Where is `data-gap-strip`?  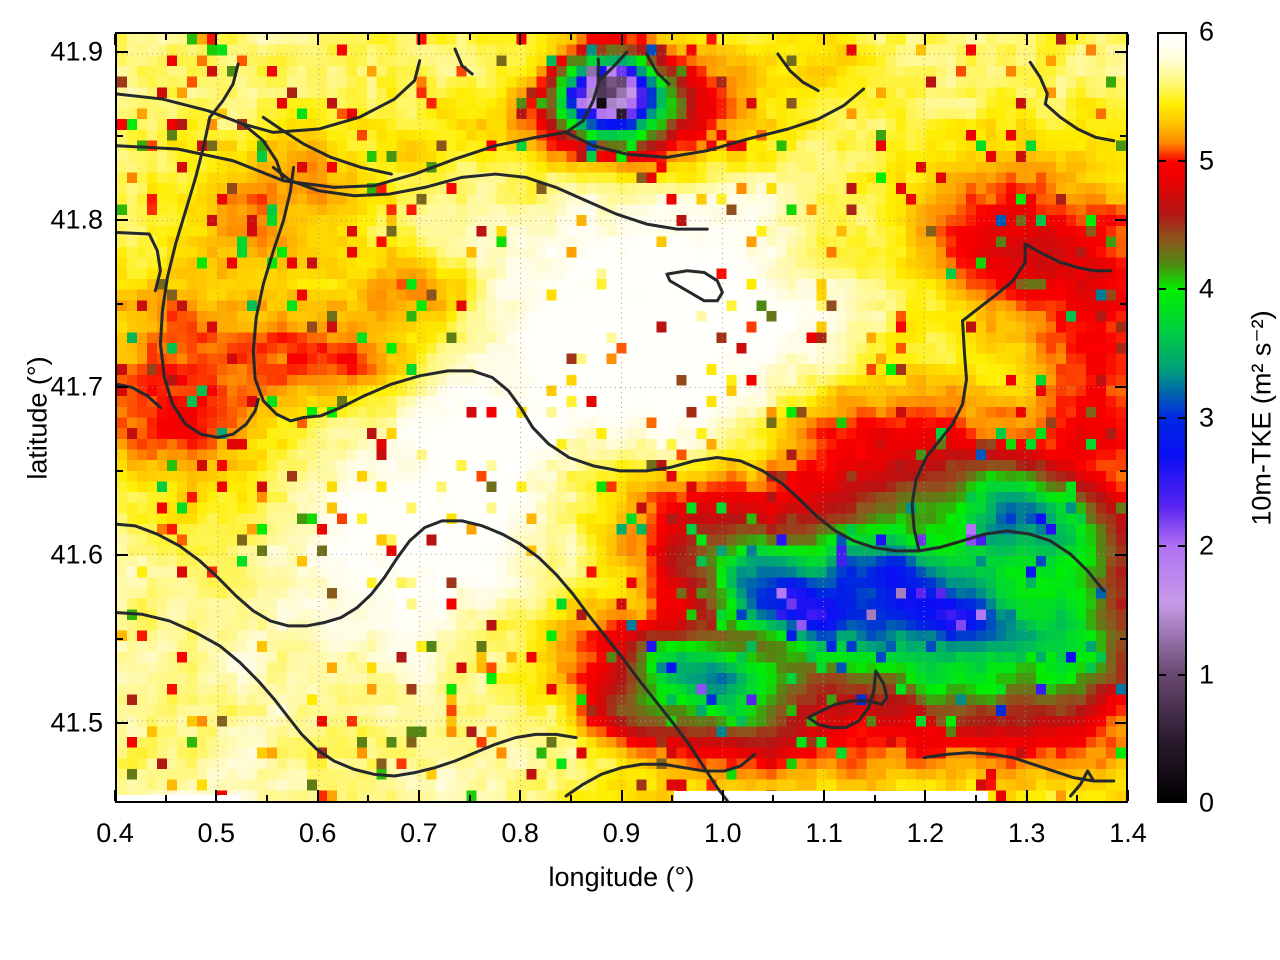
data-gap-strip is located at coordinates (831, 796).